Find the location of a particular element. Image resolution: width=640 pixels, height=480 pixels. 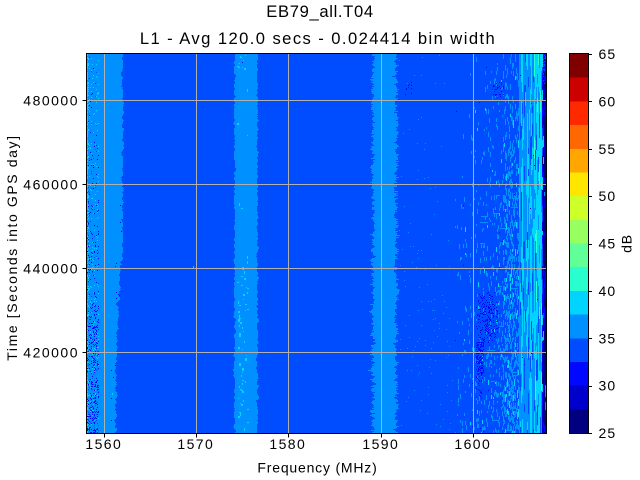

svg-text: 30 is located at coordinates (608, 386).